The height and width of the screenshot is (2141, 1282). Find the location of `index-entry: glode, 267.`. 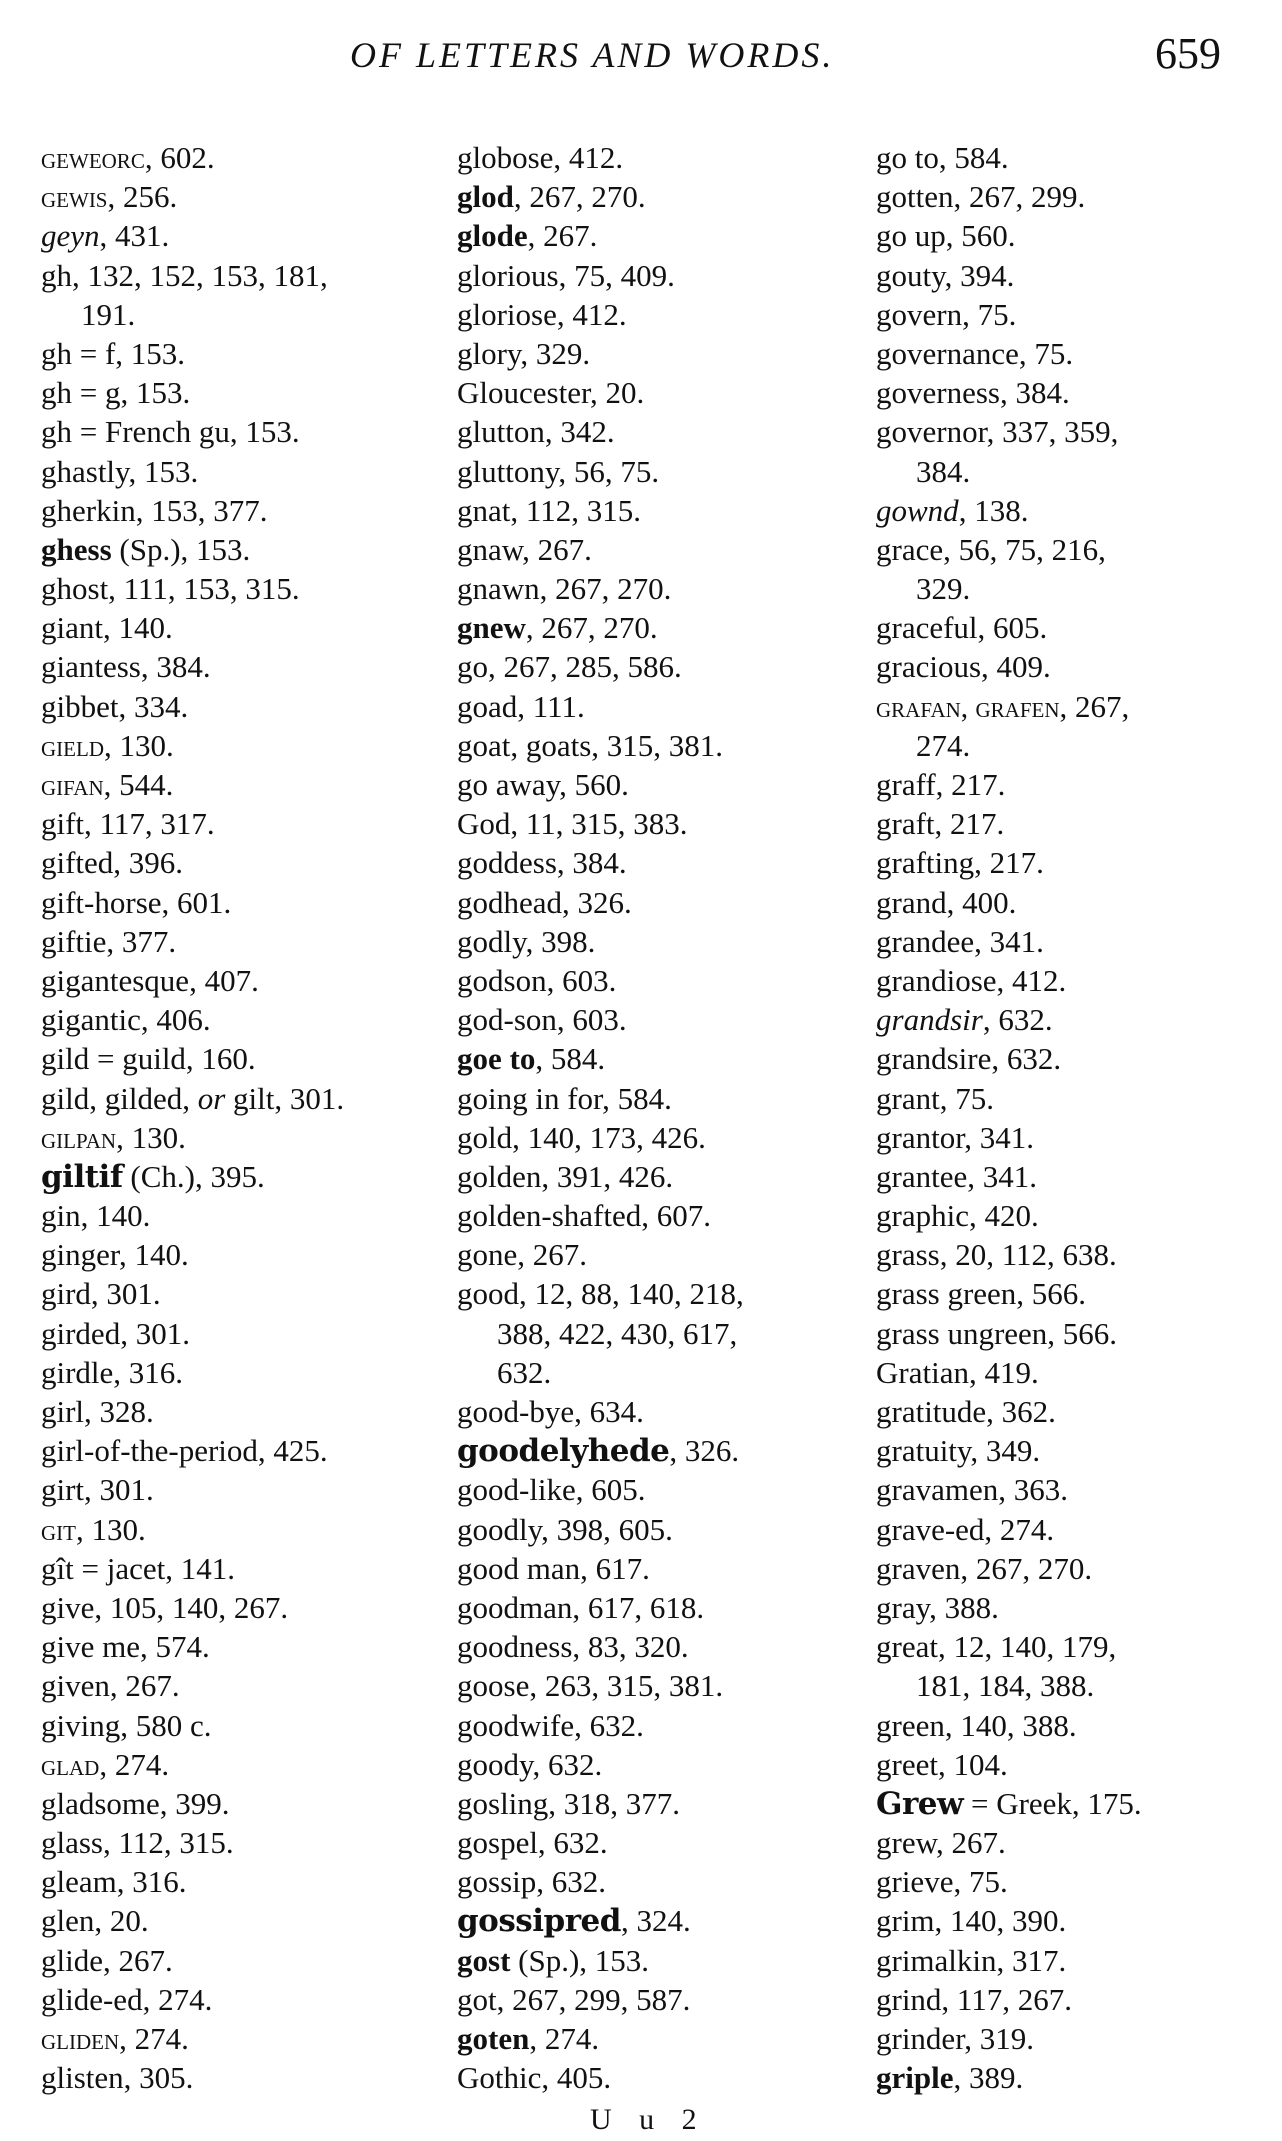

index-entry: glode, 267. is located at coordinates (600, 235).